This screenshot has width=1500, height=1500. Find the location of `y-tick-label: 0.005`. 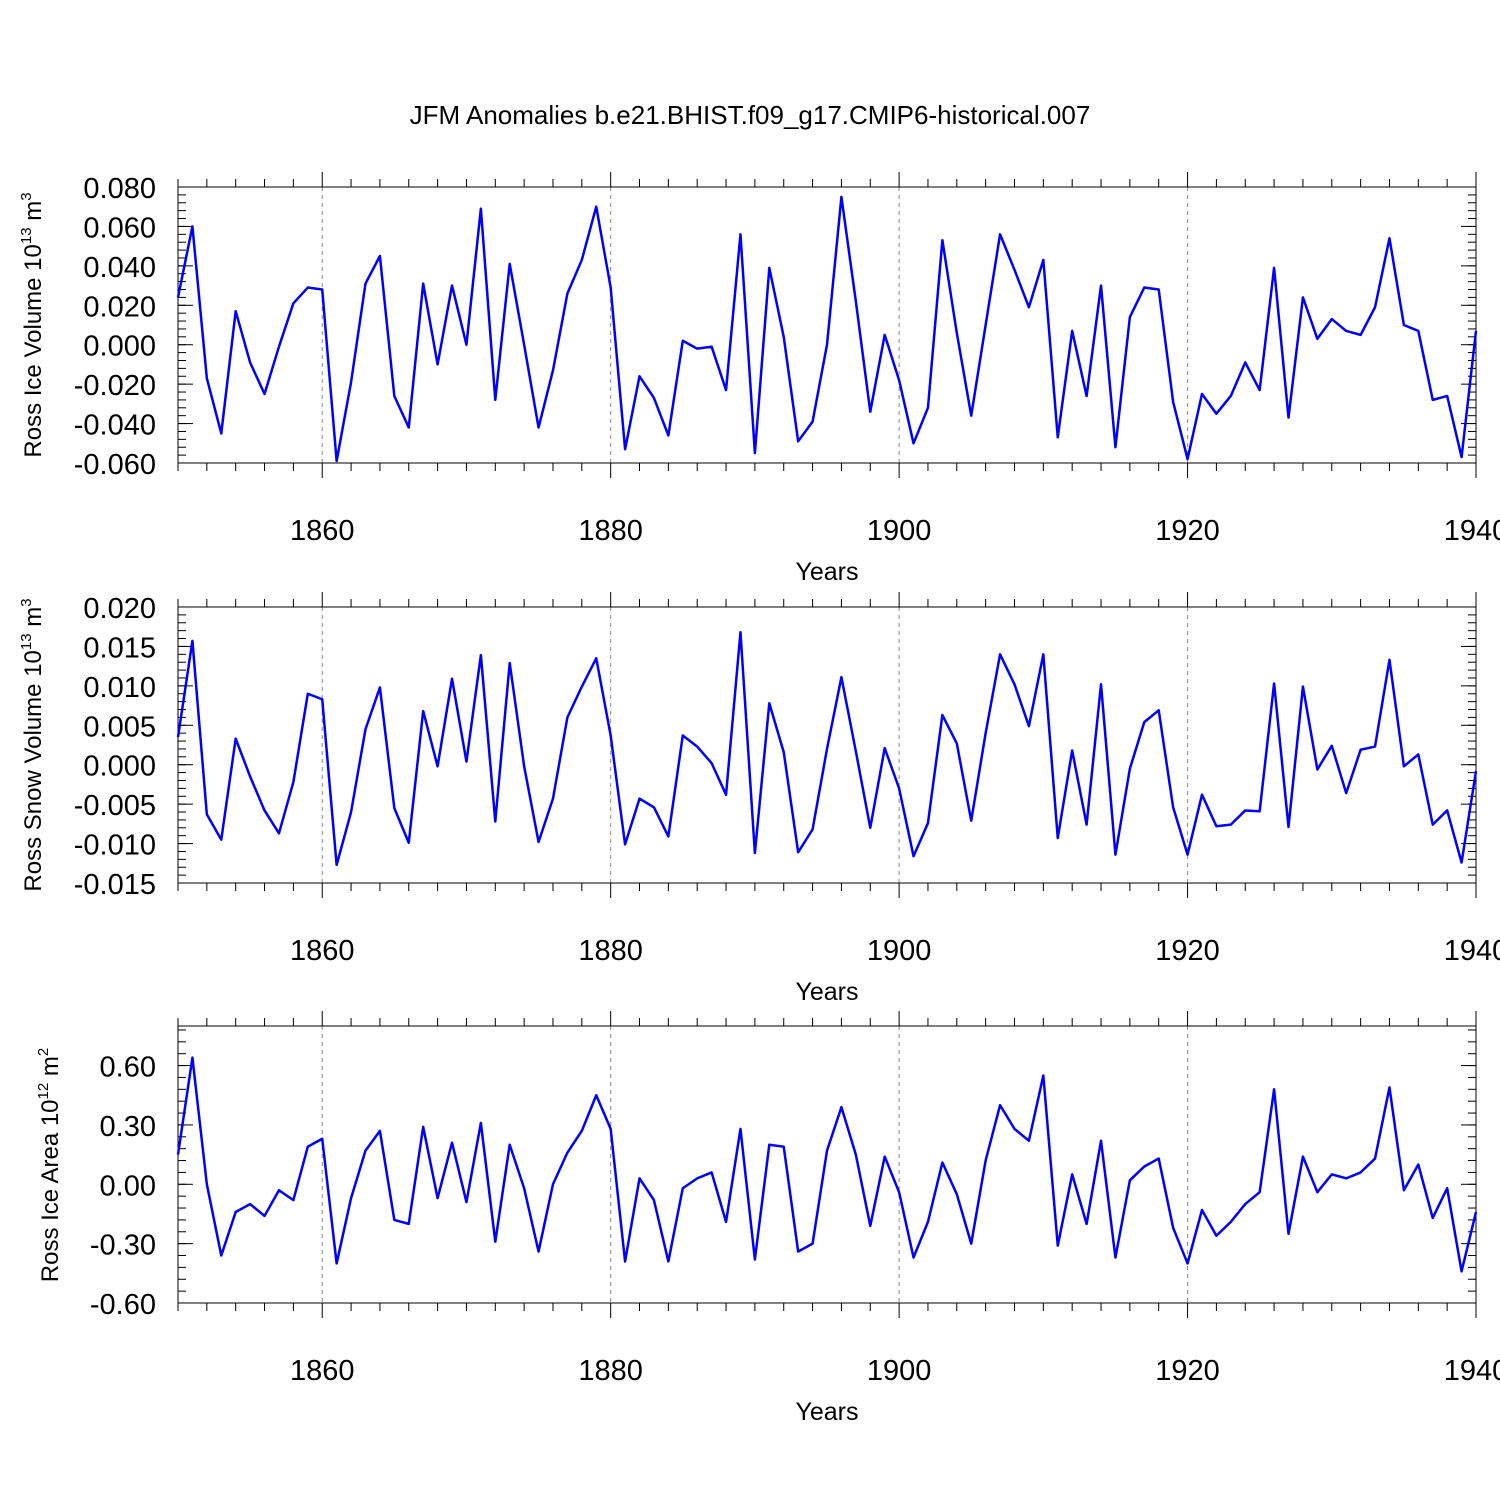

y-tick-label: 0.005 is located at coordinates (119, 727).